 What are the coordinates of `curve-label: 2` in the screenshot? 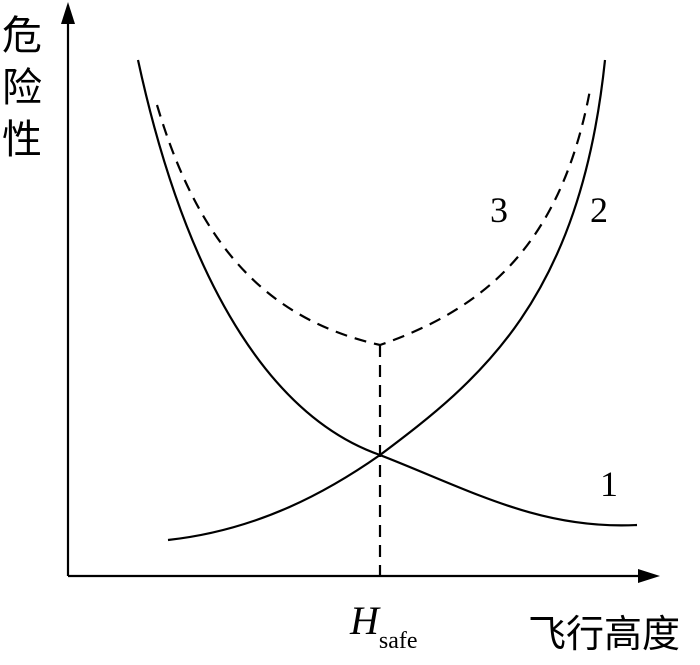 It's located at (599, 210).